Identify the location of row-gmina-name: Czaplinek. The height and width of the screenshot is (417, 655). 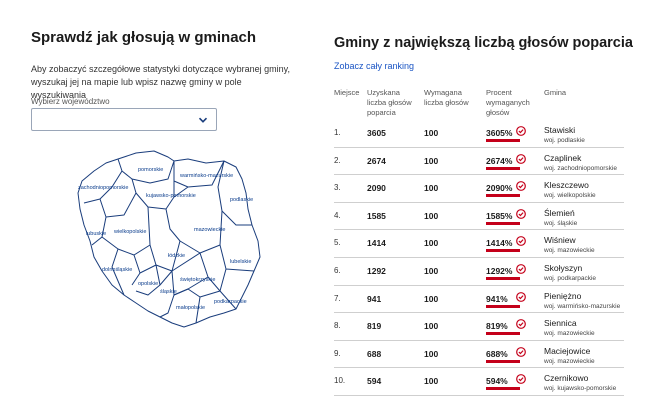
(563, 157).